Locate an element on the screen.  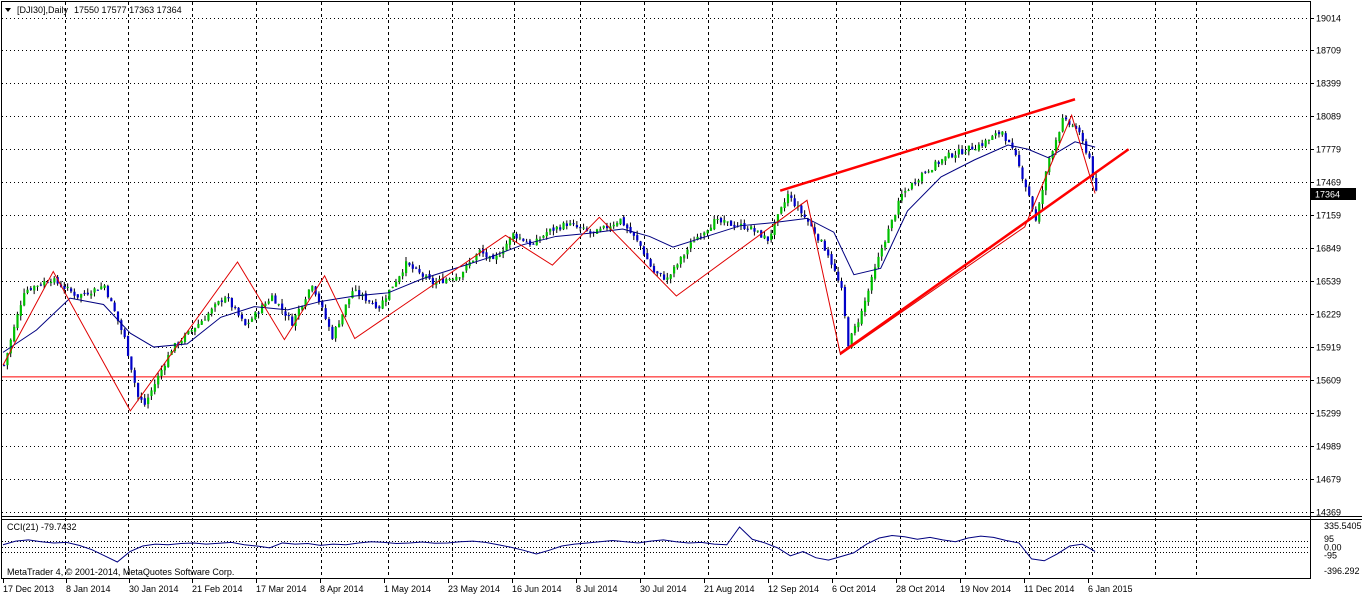
chart-menu-icon is located at coordinates (8, 10).